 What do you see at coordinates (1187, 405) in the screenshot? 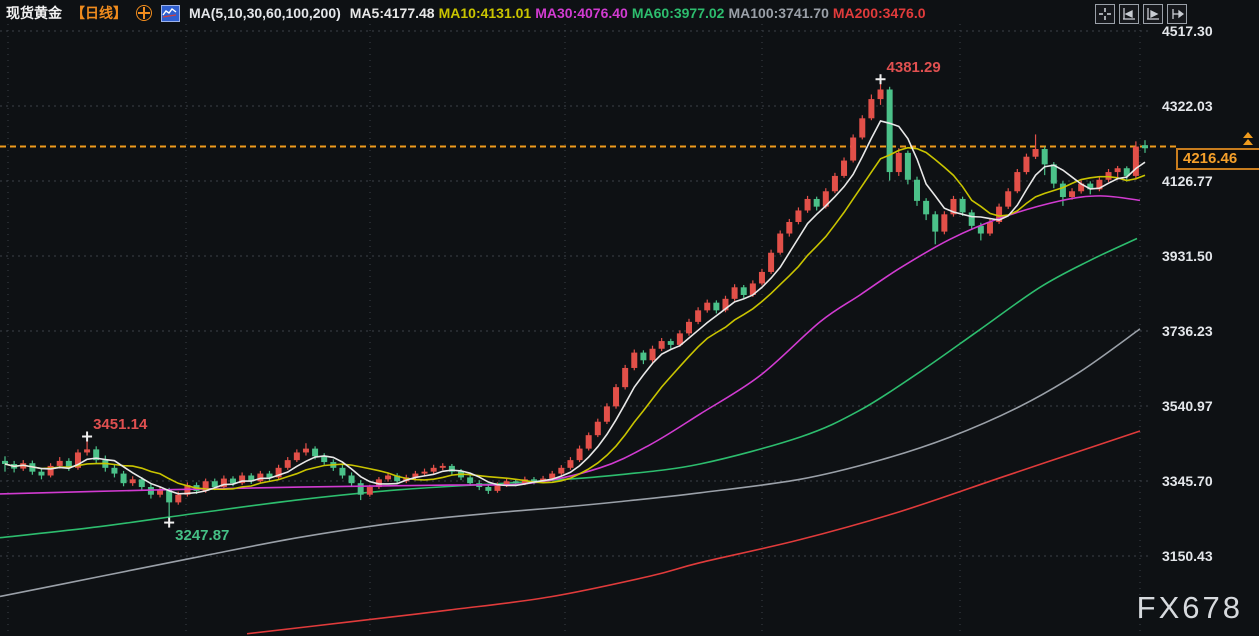
I see `axis-tick-label: 3540.97` at bounding box center [1187, 405].